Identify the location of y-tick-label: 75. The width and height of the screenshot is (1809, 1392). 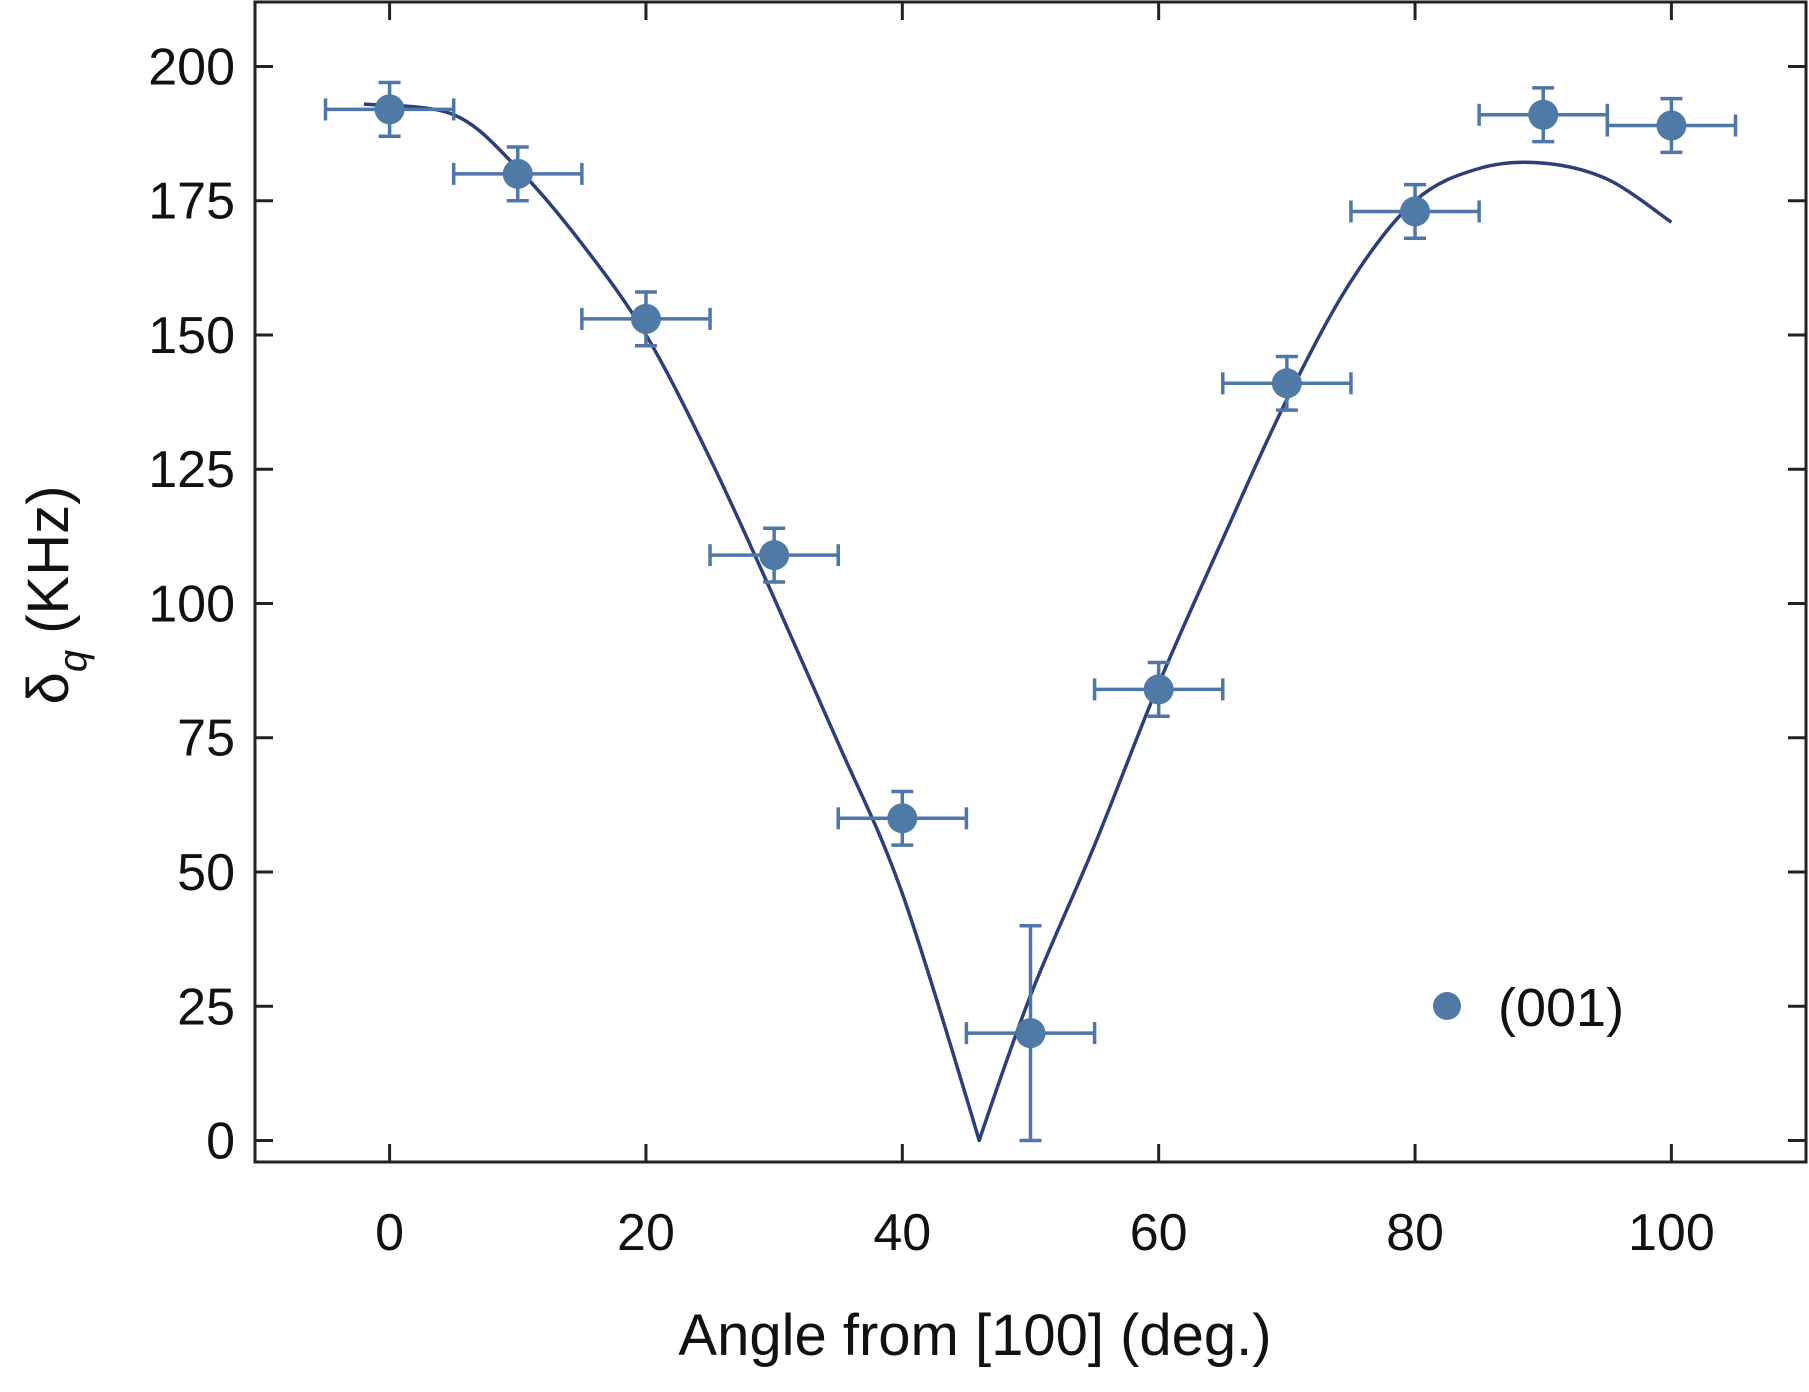
(206, 739).